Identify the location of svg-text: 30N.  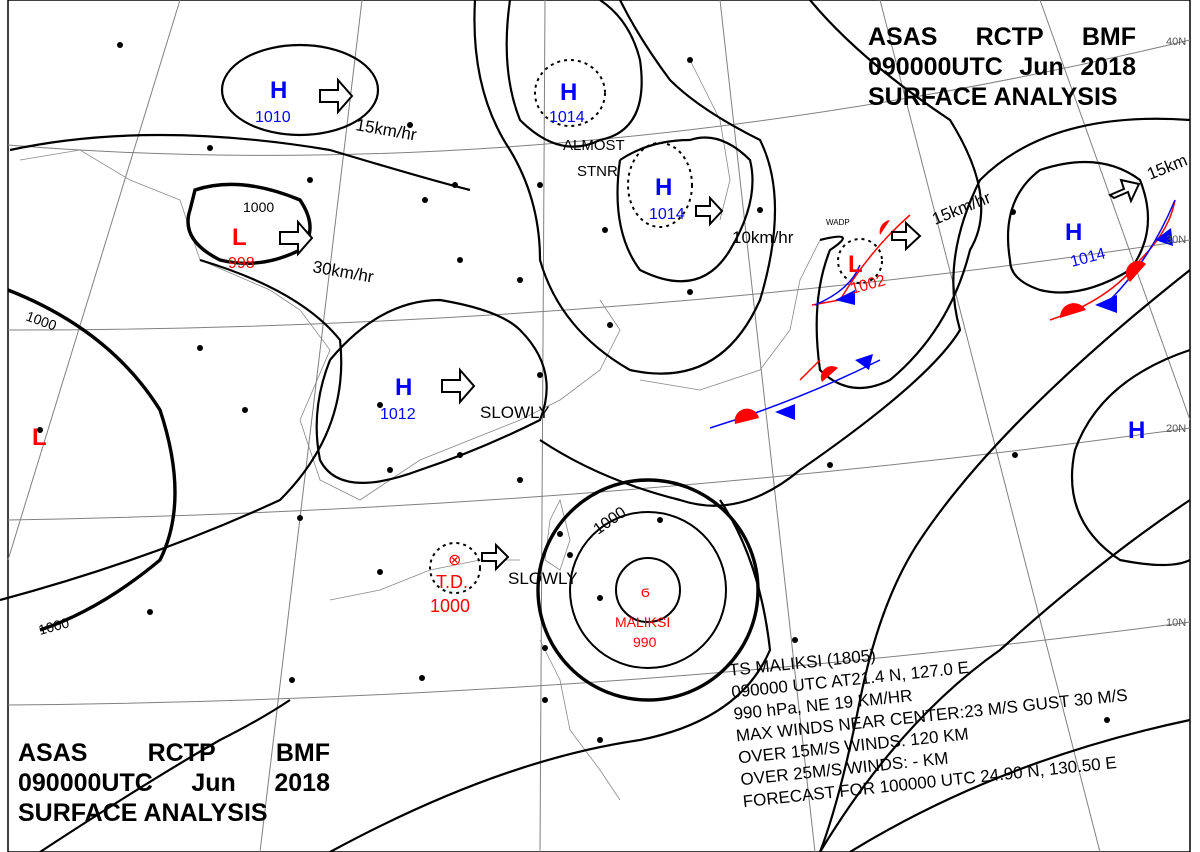
(1176, 240).